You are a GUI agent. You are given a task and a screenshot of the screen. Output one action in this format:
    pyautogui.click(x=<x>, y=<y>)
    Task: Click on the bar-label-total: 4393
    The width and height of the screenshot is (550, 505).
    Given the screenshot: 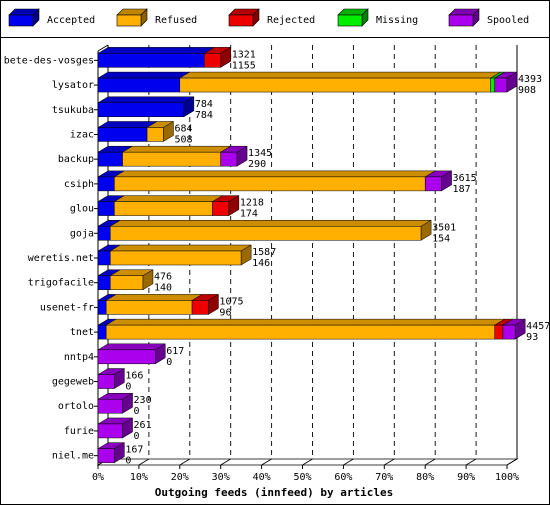 What is the action you would take?
    pyautogui.click(x=530, y=79)
    